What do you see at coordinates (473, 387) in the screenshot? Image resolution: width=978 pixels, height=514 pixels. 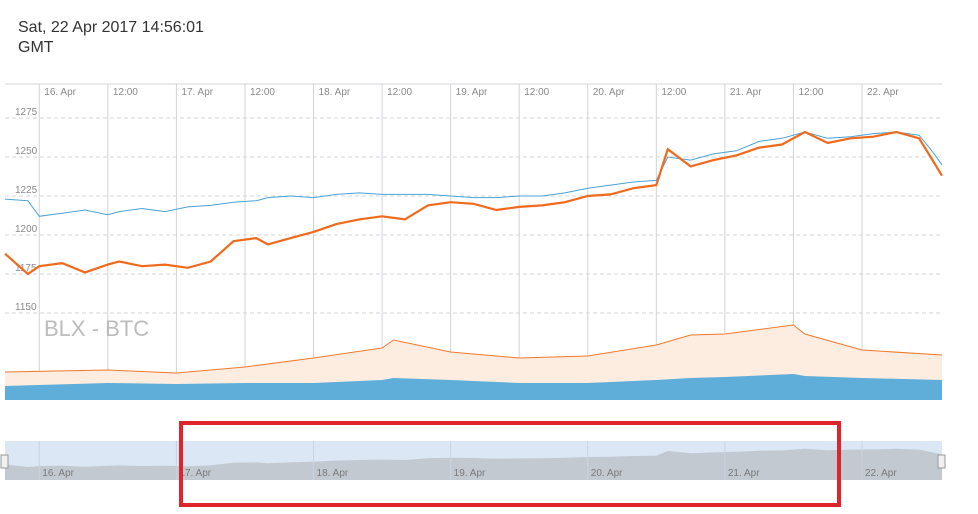 I see `volume-btc-area` at bounding box center [473, 387].